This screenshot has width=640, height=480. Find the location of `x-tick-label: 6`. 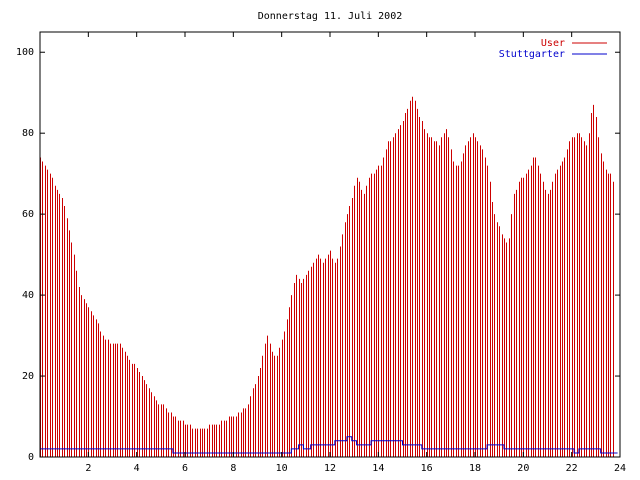

x-tick-label: 6 is located at coordinates (185, 468).